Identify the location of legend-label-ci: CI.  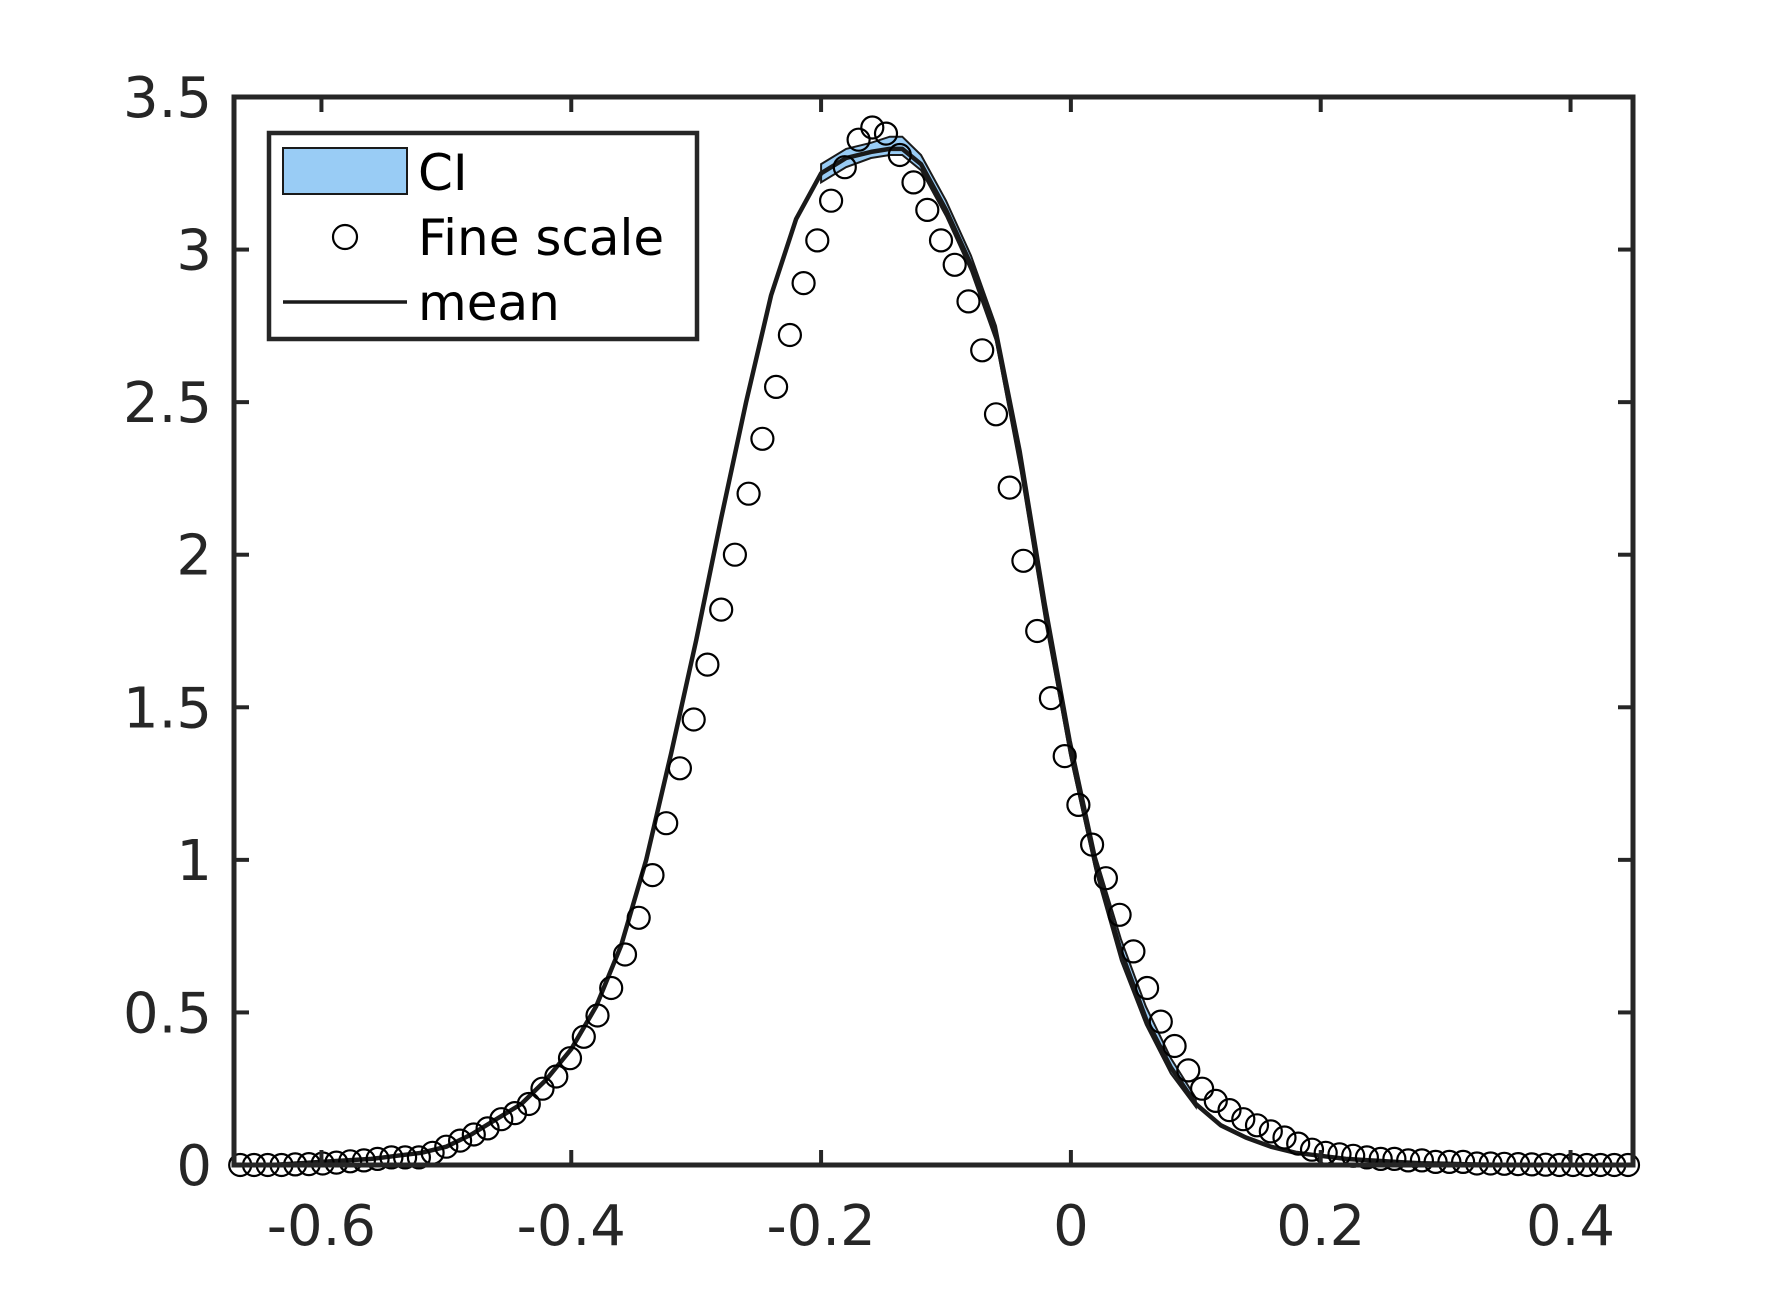
(443, 173).